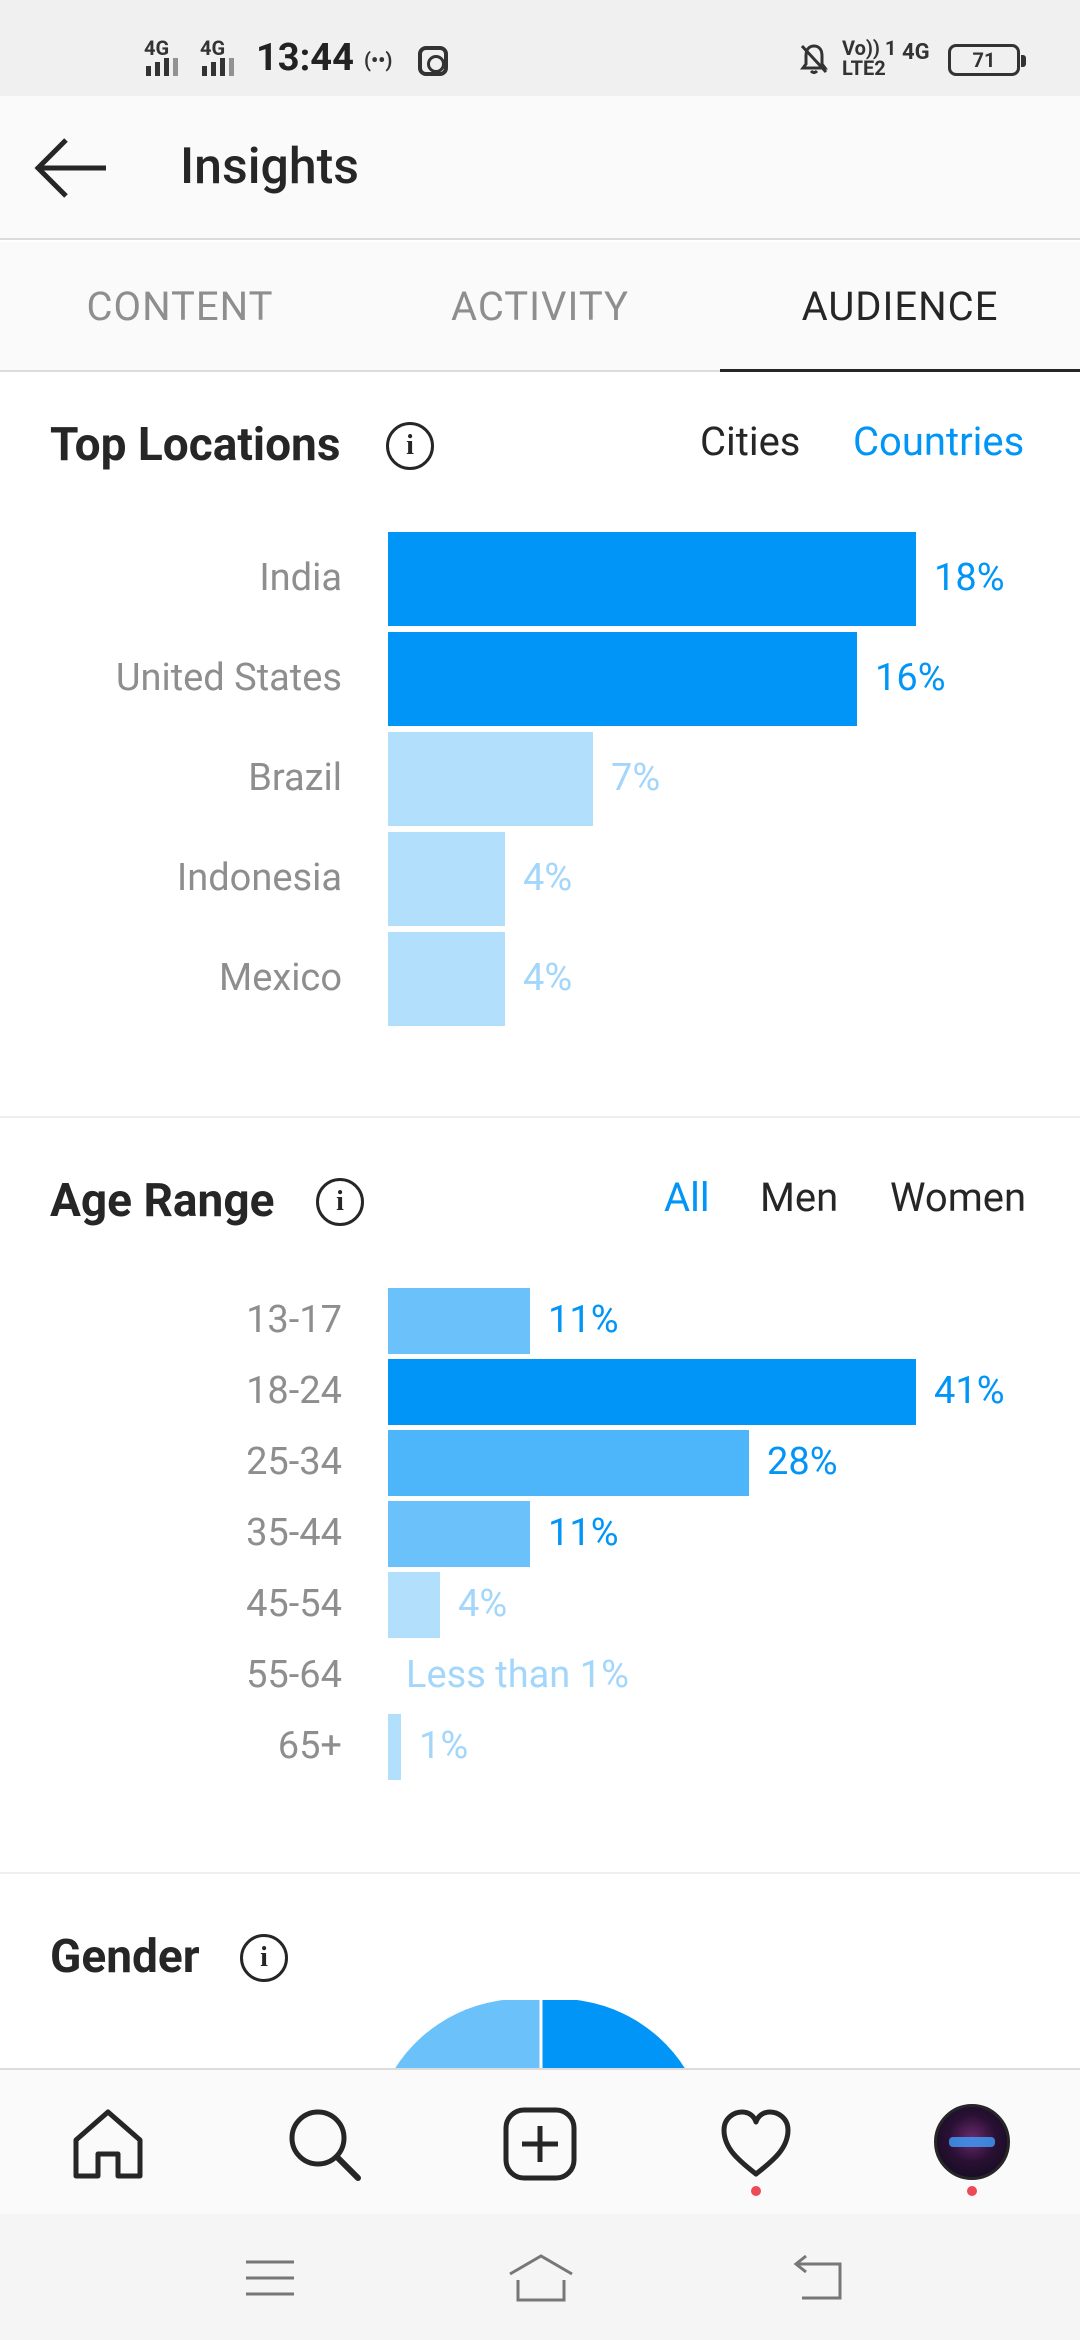 This screenshot has height=2340, width=1080. I want to click on age-range-title: Age Range, so click(162, 1201).